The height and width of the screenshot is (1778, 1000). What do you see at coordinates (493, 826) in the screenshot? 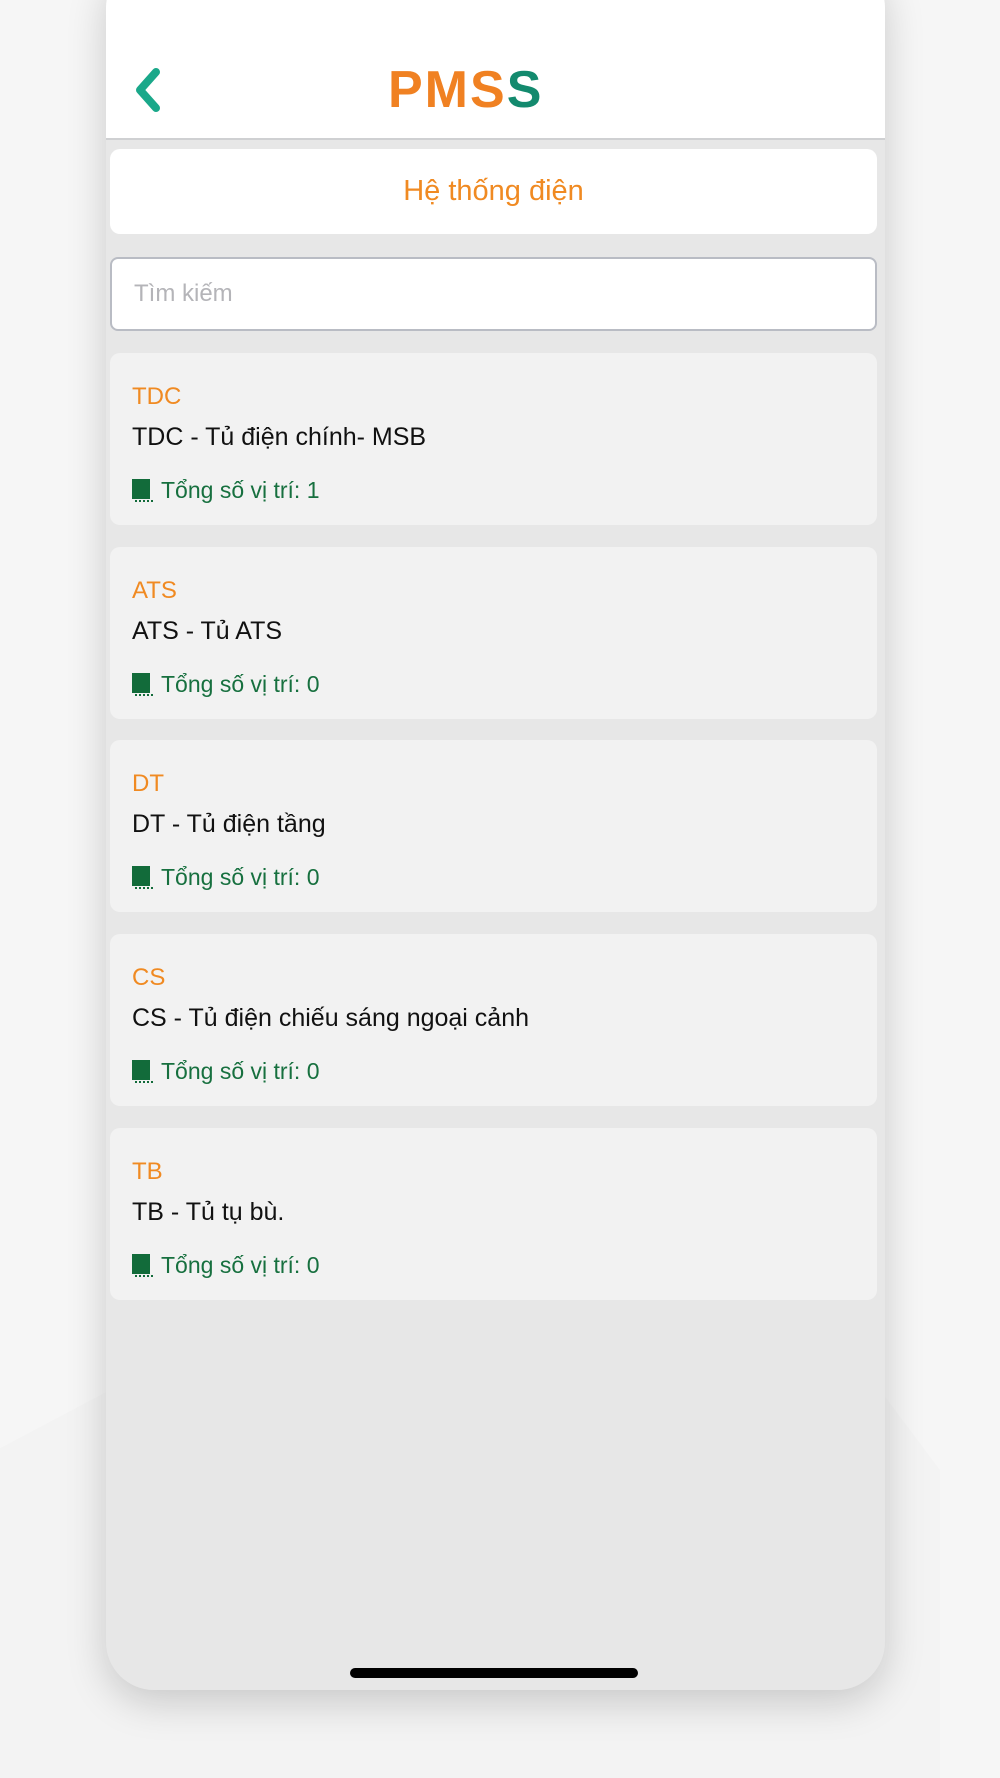
I see `list-item-dt: DT DT - Tủ điện tầng Tổng số vị trí: 0` at bounding box center [493, 826].